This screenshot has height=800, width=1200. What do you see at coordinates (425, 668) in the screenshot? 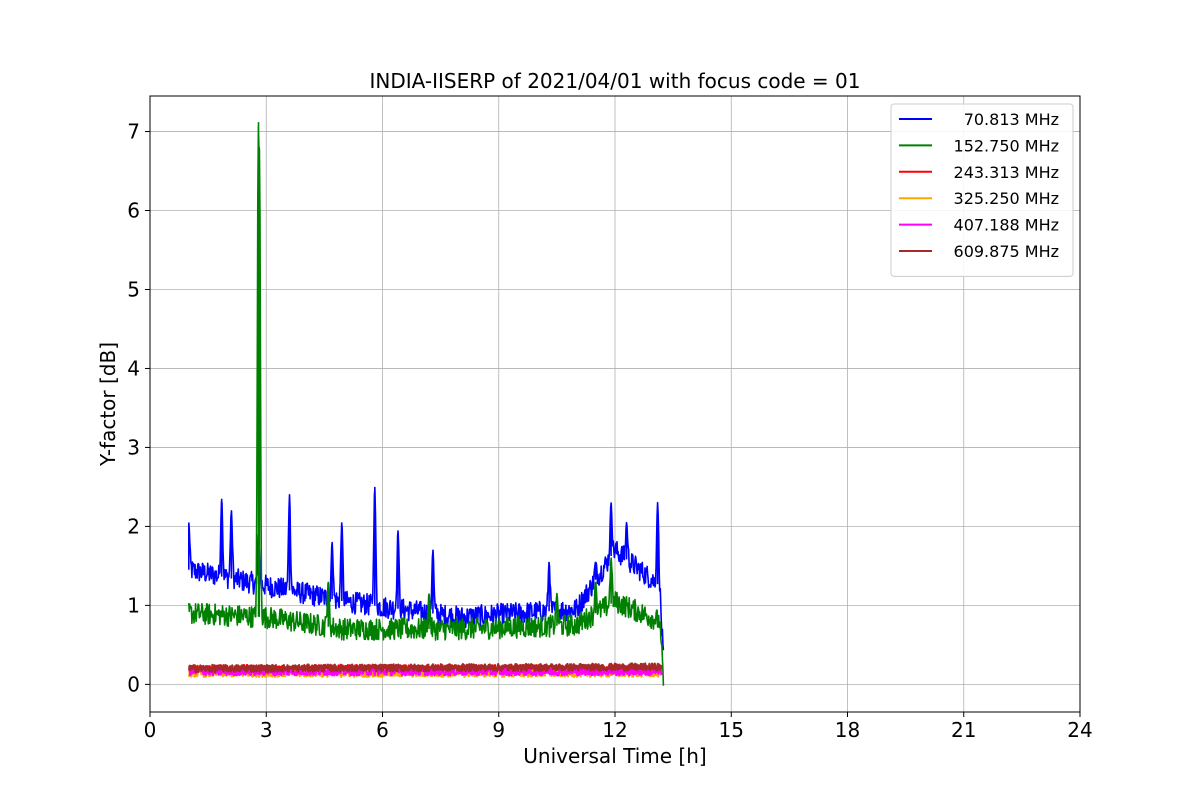
I see `series-line` at bounding box center [425, 668].